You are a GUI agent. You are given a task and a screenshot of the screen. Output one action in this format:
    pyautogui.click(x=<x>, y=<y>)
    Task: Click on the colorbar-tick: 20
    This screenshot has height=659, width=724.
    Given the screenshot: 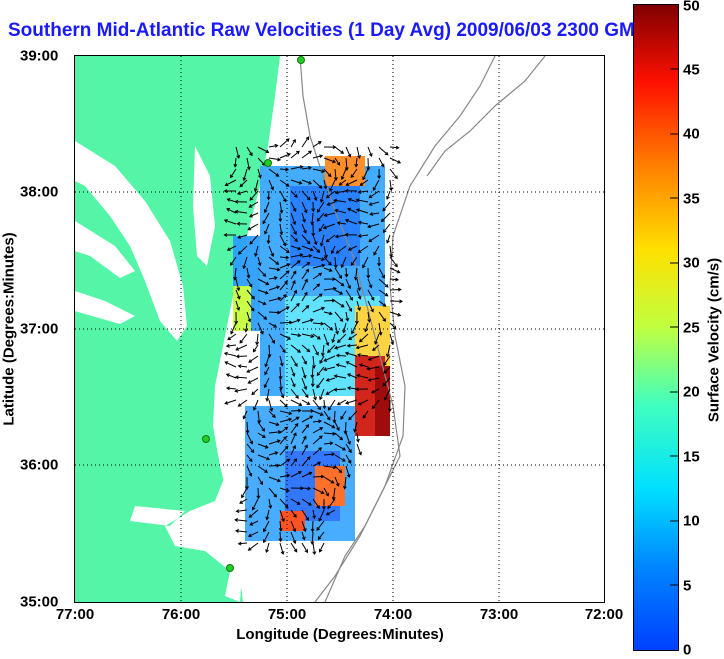 What is the action you would take?
    pyautogui.click(x=691, y=392)
    